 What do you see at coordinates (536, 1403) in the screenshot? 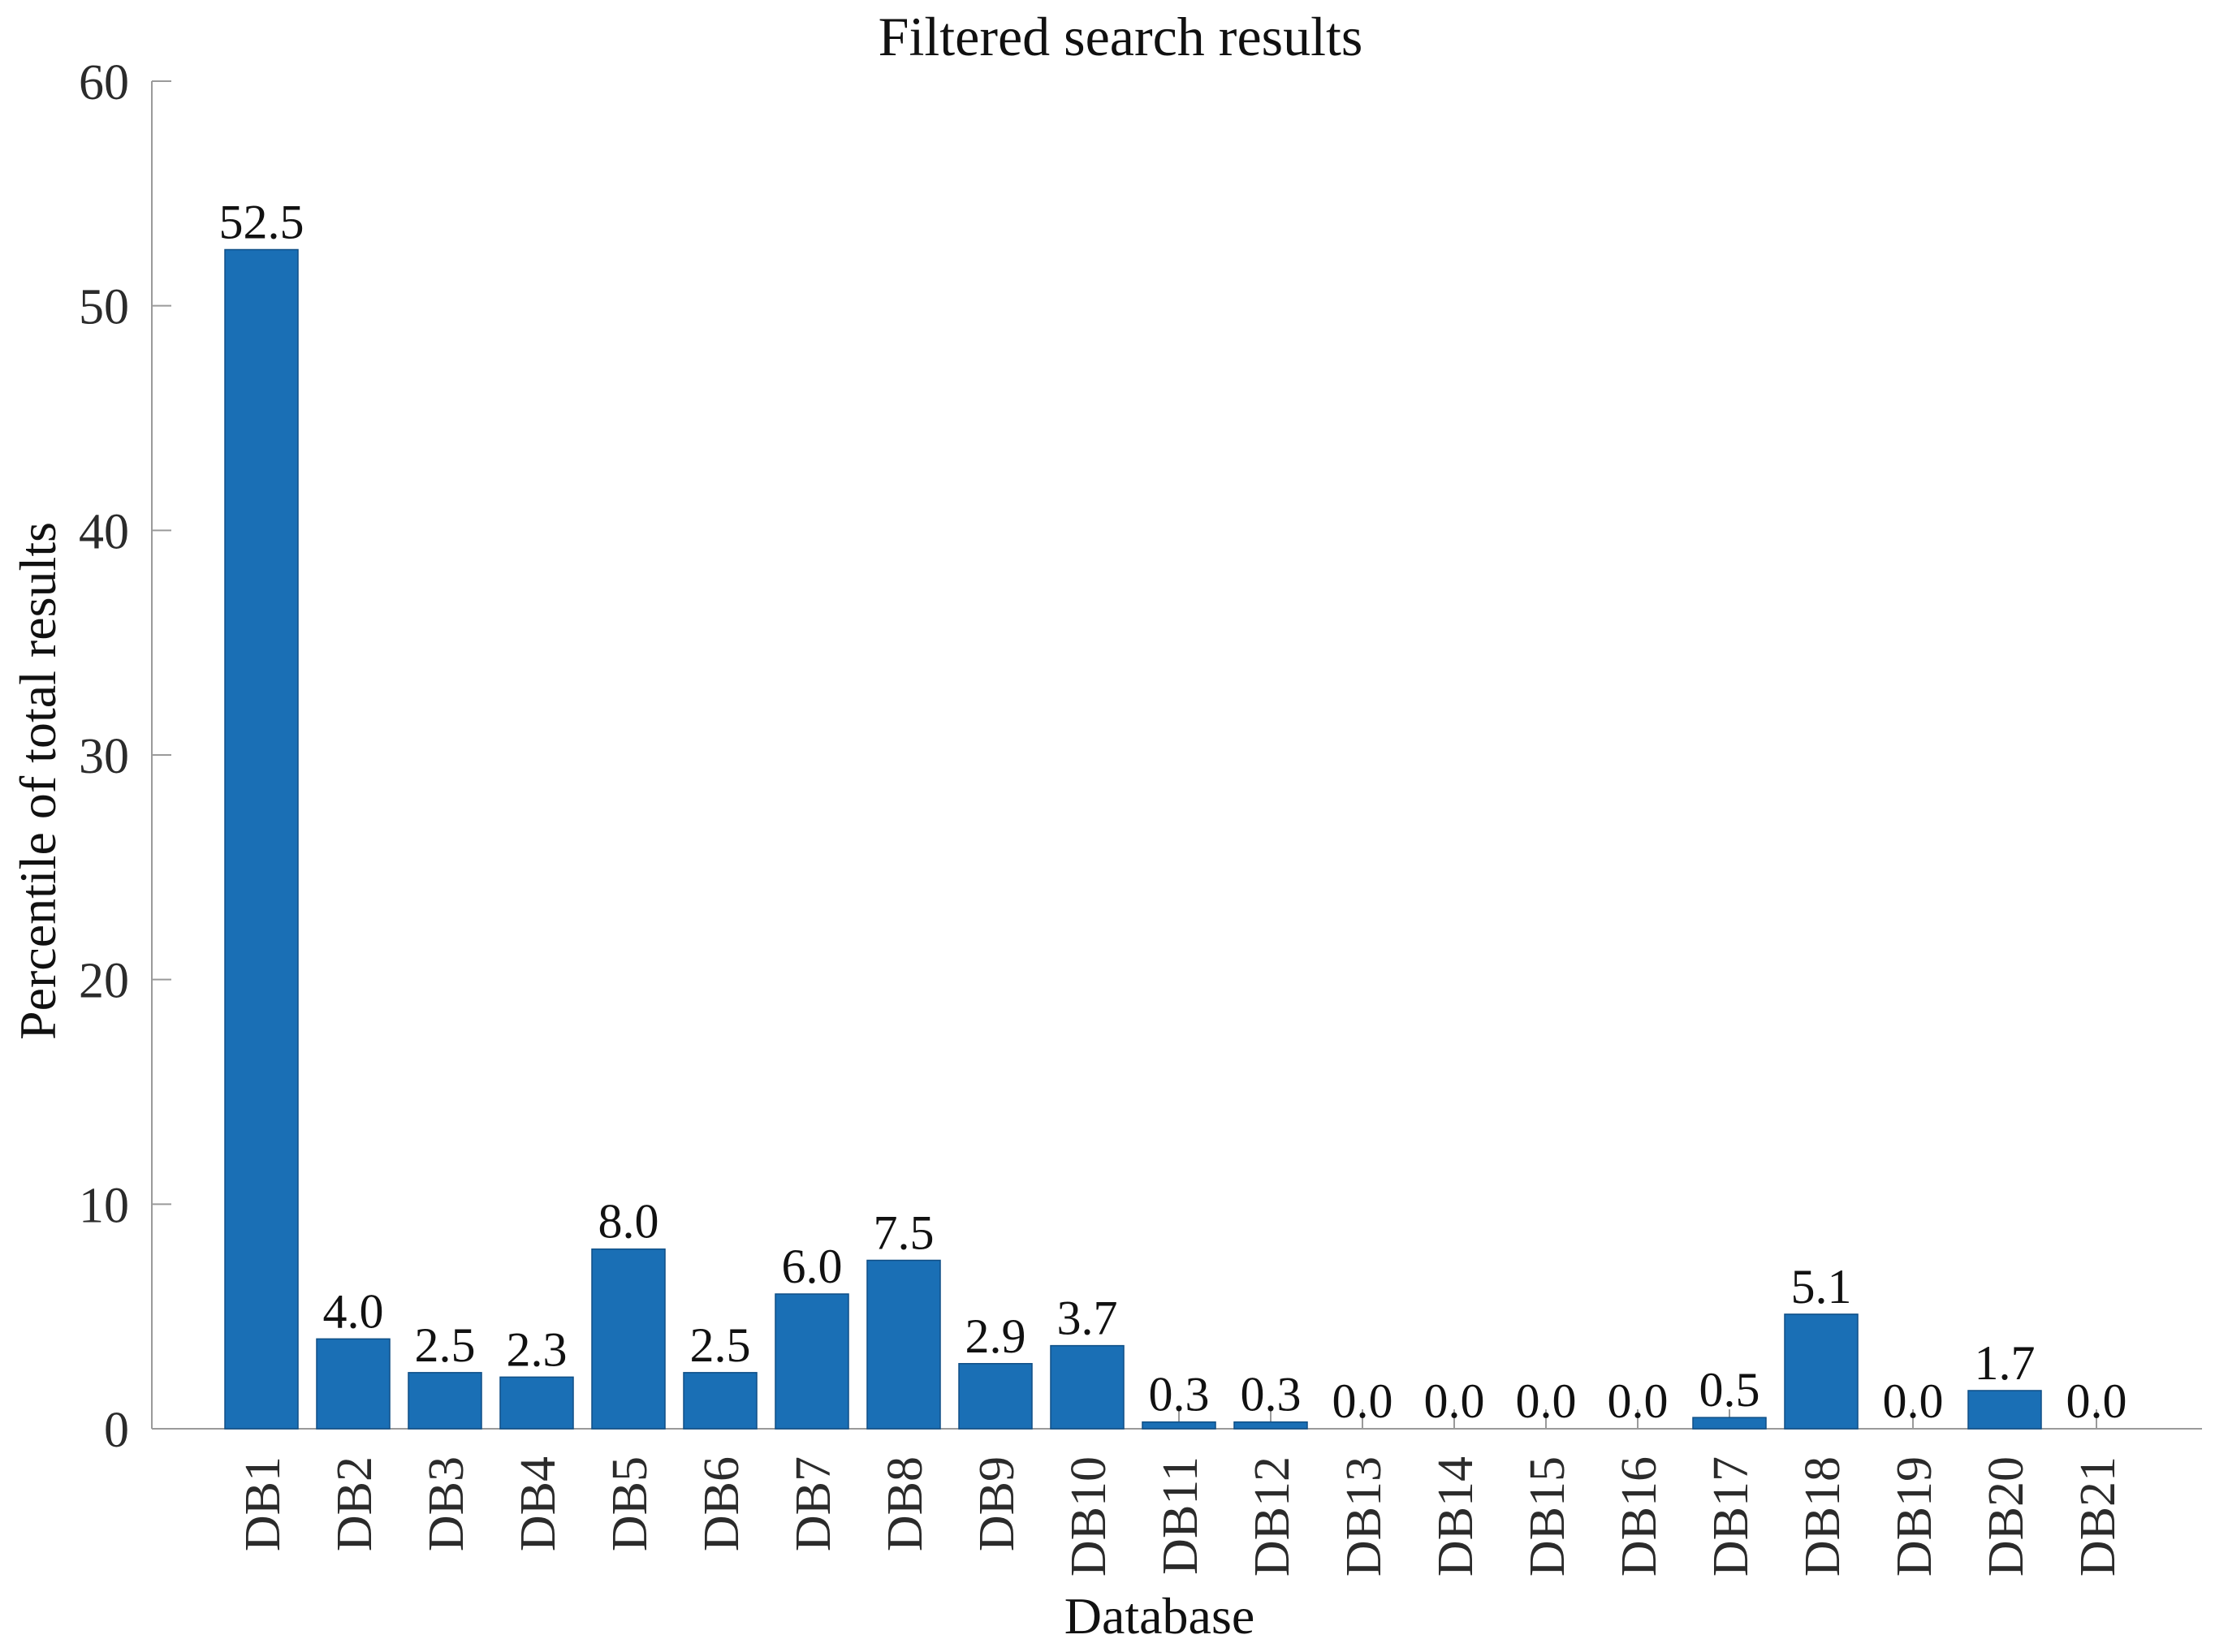
I see `bar-db4` at bounding box center [536, 1403].